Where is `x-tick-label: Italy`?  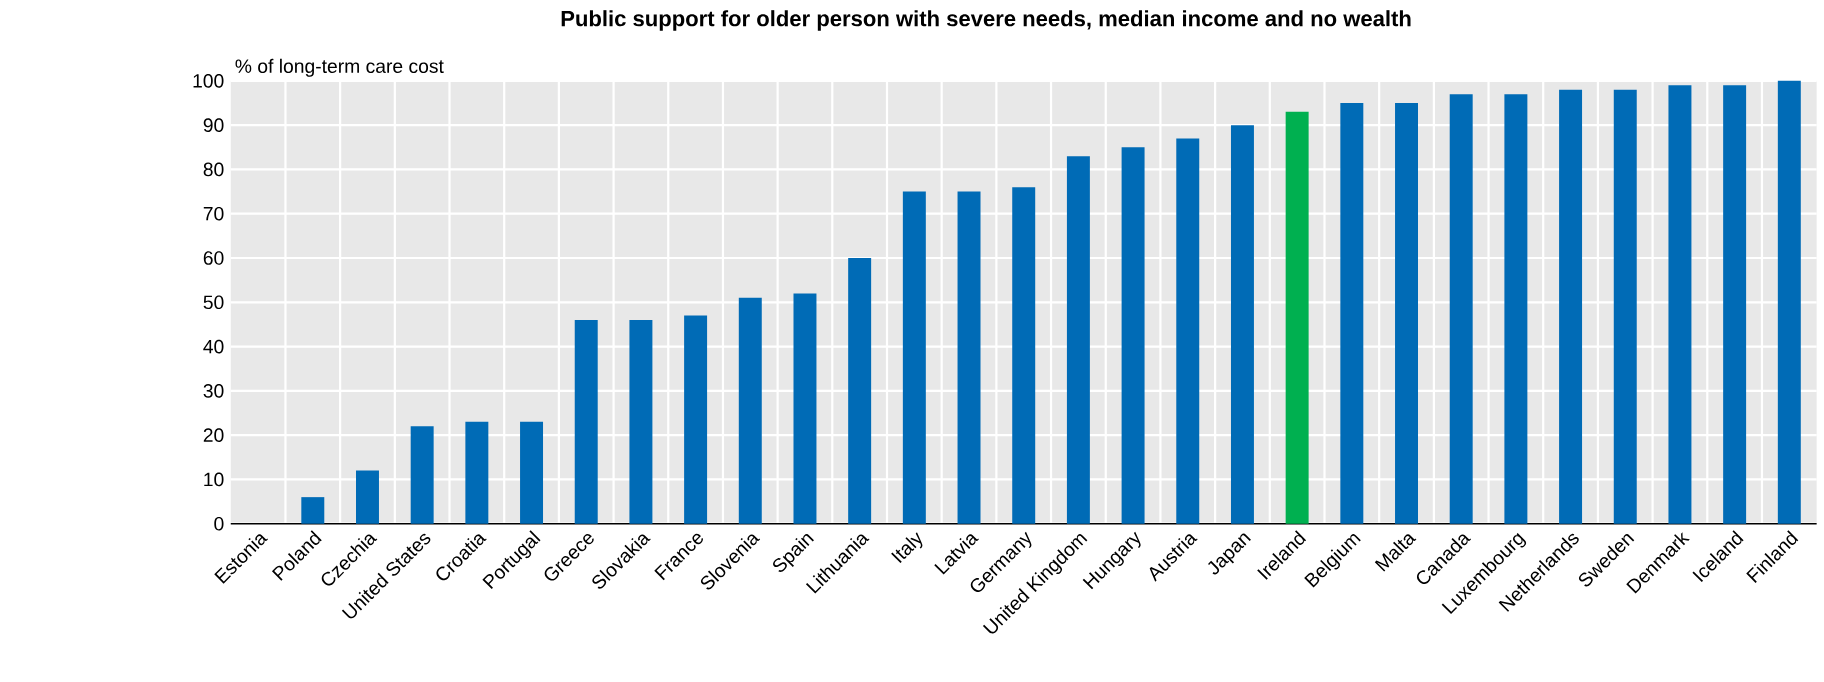
x-tick-label: Italy is located at coordinates (907, 548).